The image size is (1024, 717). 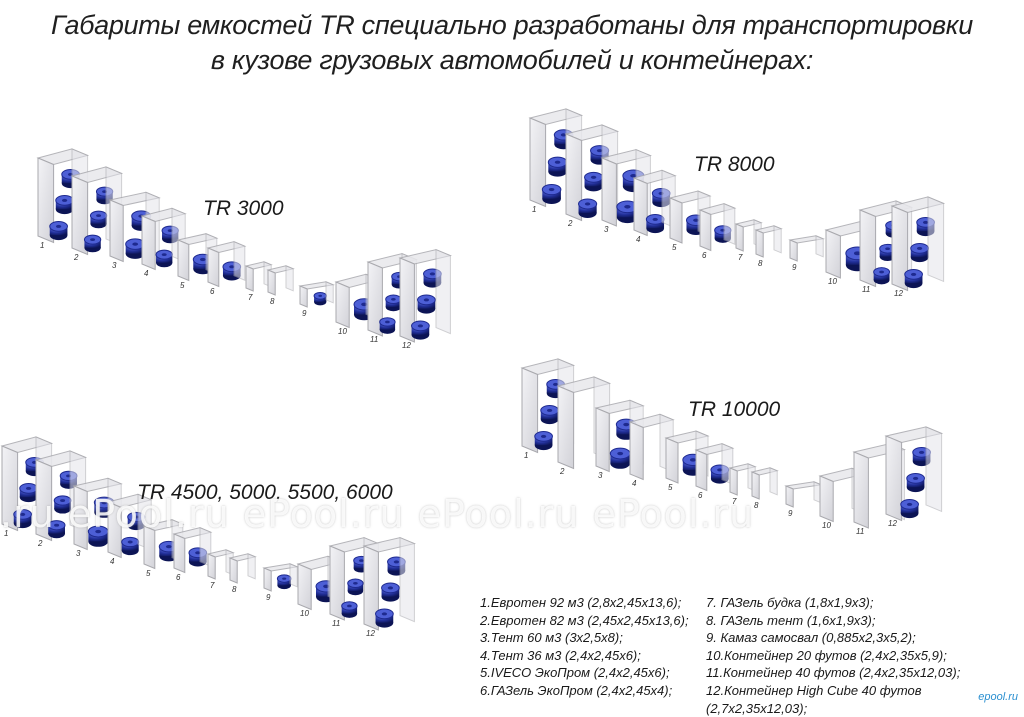 What do you see at coordinates (377, 514) in the screenshot?
I see `watermark: .ru ePool.ru ePool.ru ePool.ru ePool.ru` at bounding box center [377, 514].